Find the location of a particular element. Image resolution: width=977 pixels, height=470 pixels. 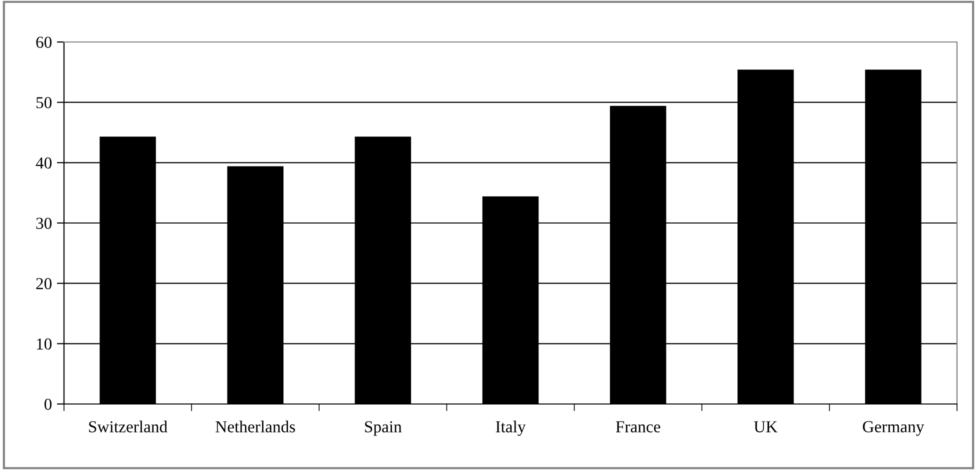

x-tick-label: Spain is located at coordinates (383, 428).